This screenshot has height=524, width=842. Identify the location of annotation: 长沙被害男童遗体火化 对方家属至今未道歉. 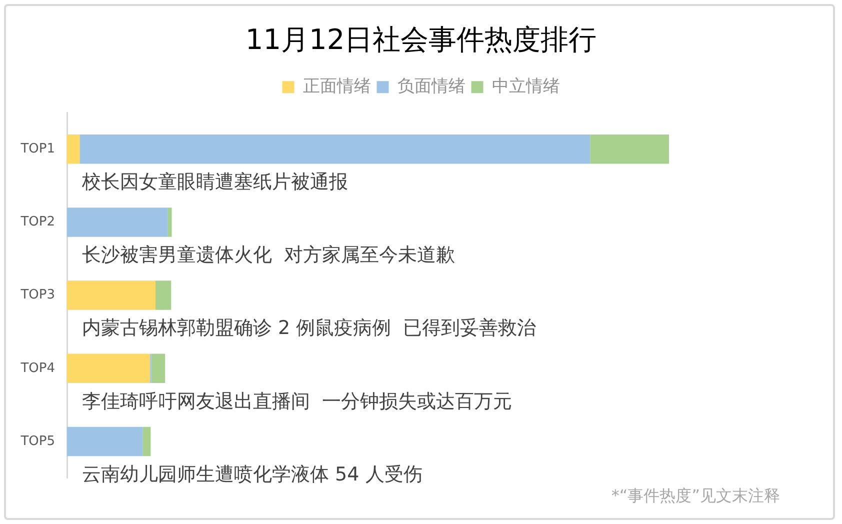
(269, 255).